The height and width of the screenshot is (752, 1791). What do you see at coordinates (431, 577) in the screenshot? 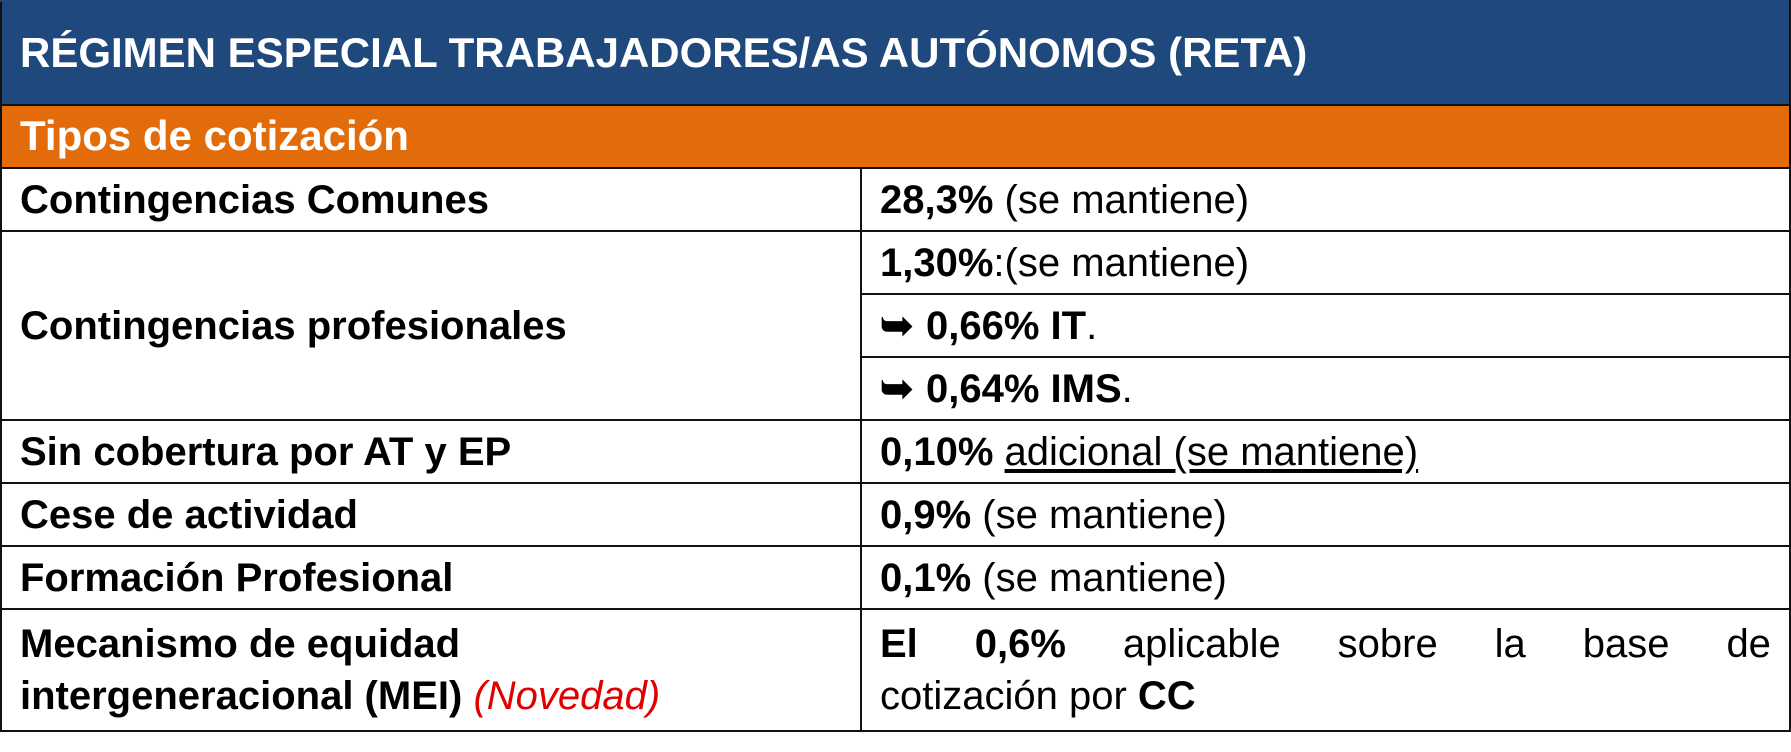
I see `row-label: Formación Profesional` at bounding box center [431, 577].